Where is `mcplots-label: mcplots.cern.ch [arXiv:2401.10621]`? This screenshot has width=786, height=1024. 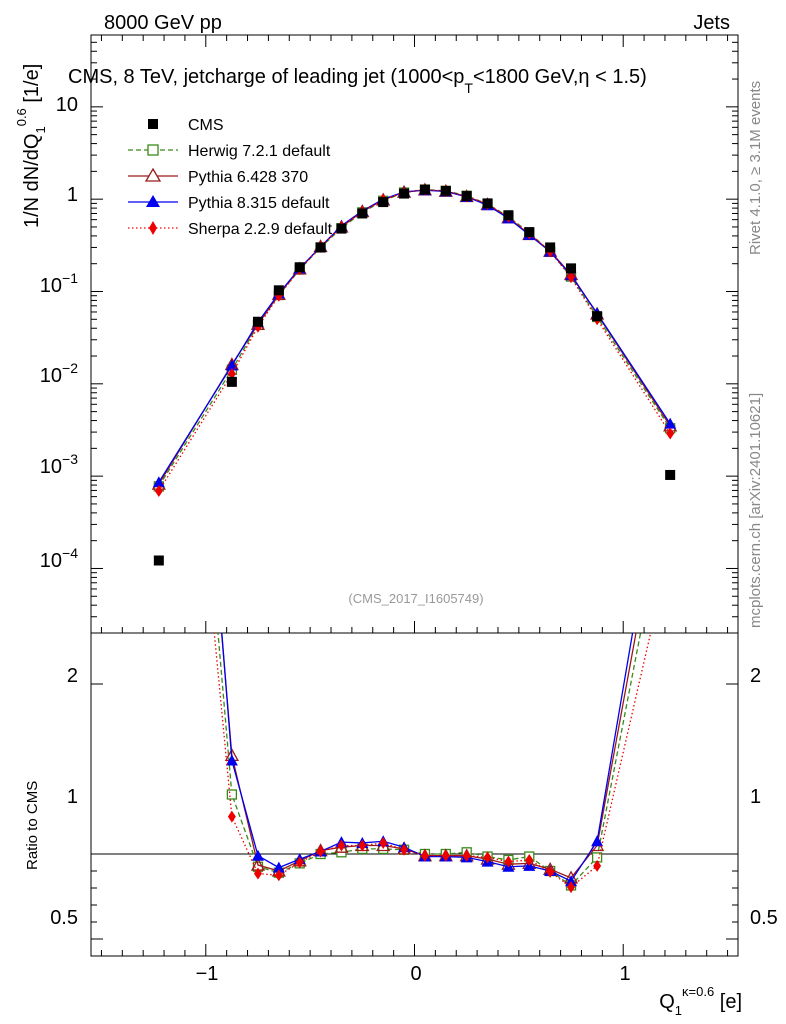
mcplots-label: mcplots.cern.ch [arXiv:2401.10621] is located at coordinates (755, 510).